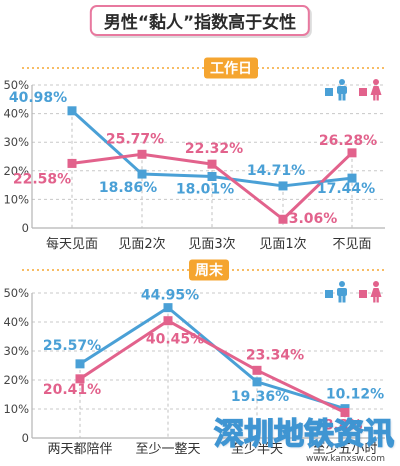 The width and height of the screenshot is (400, 466). What do you see at coordinates (200, 23) in the screenshot?
I see `page-title: 男性“黏人”指数高于女性` at bounding box center [200, 23].